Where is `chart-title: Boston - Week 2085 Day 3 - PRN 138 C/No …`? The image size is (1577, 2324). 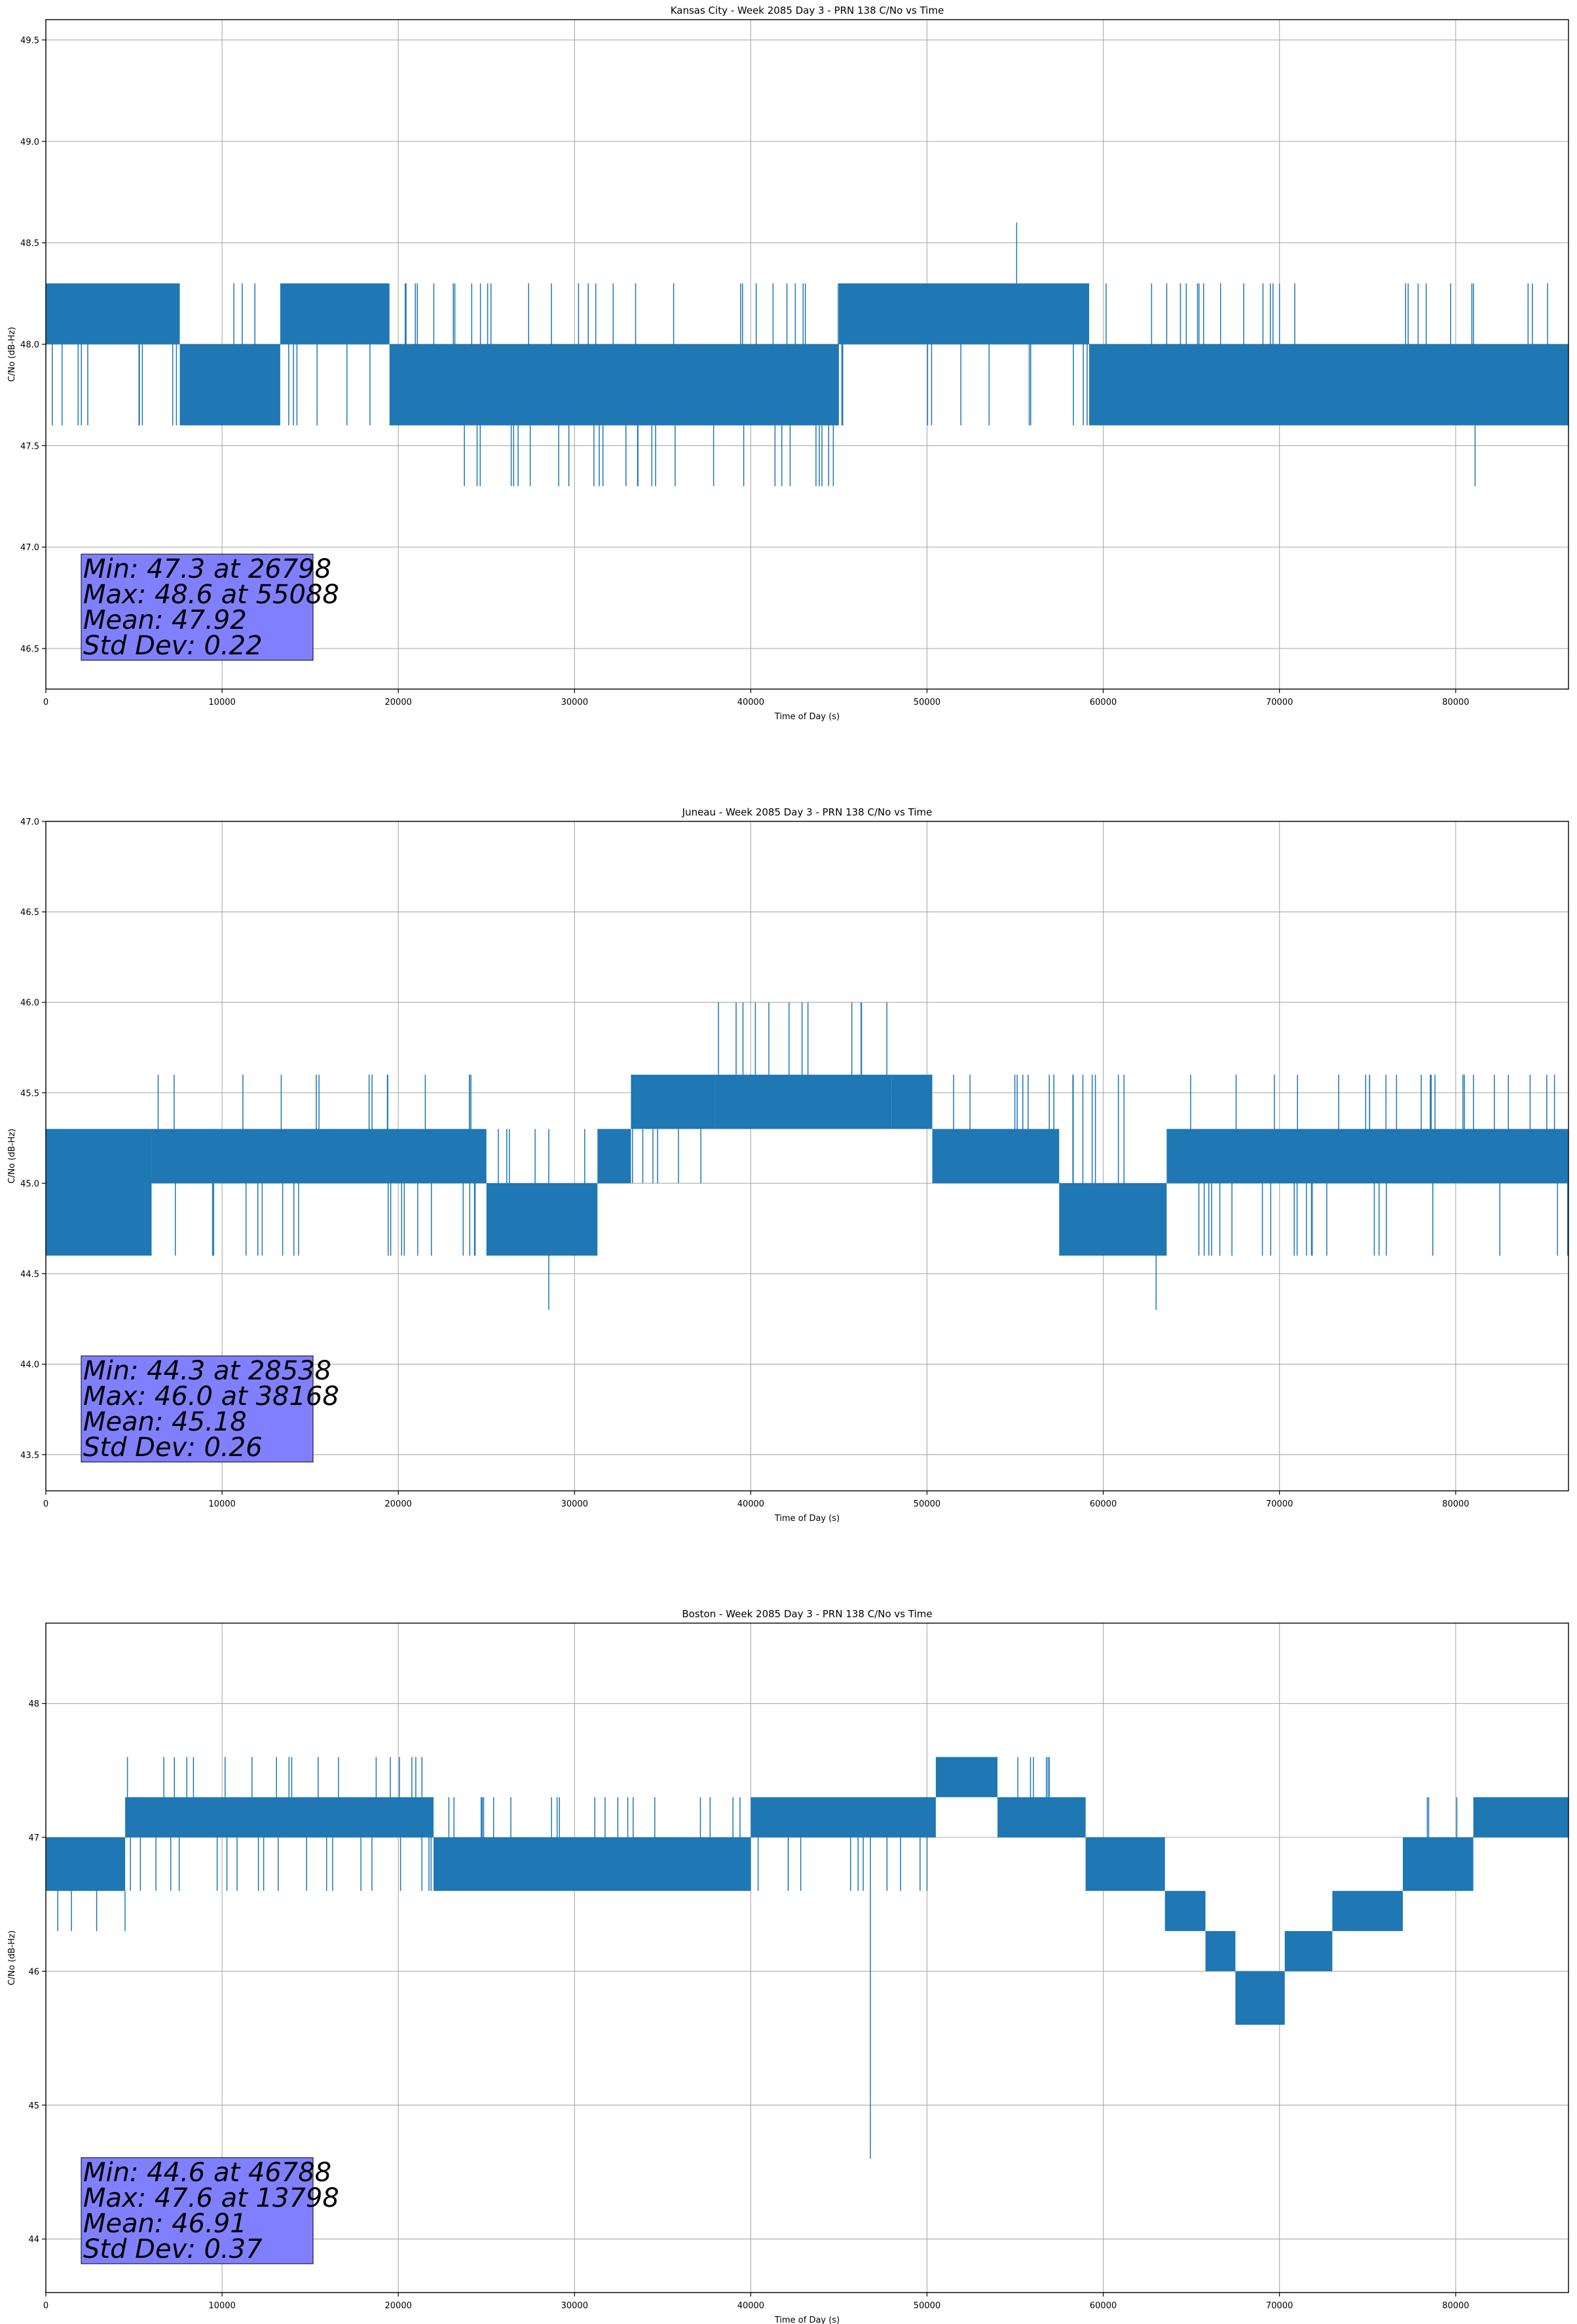
chart-title: Boston - Week 2085 Day 3 - PRN 138 C/No … is located at coordinates (807, 1614).